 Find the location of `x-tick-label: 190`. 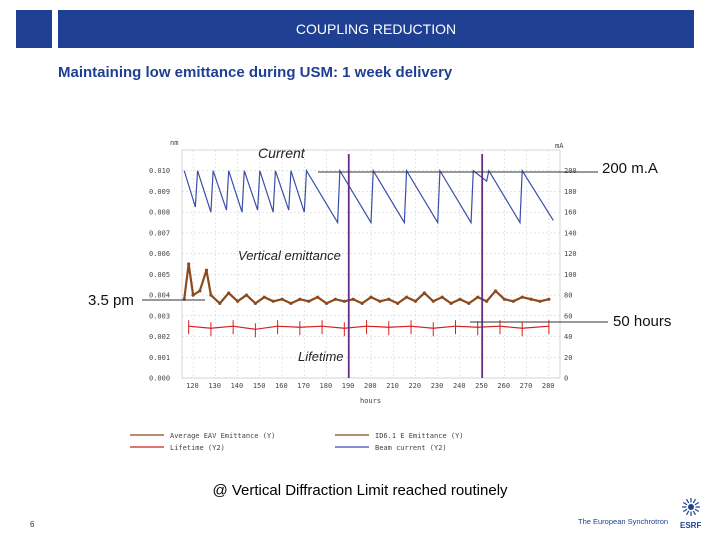

x-tick-label: 190 is located at coordinates (348, 386).